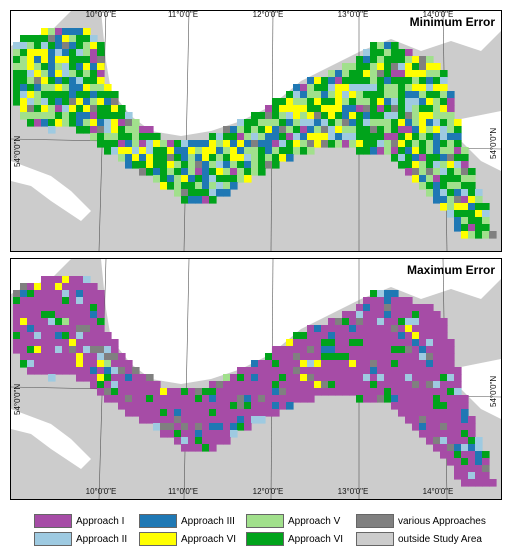 The height and width of the screenshot is (550, 508). Describe the element at coordinates (208, 521) in the screenshot. I see `legend-label: Approach III` at that location.